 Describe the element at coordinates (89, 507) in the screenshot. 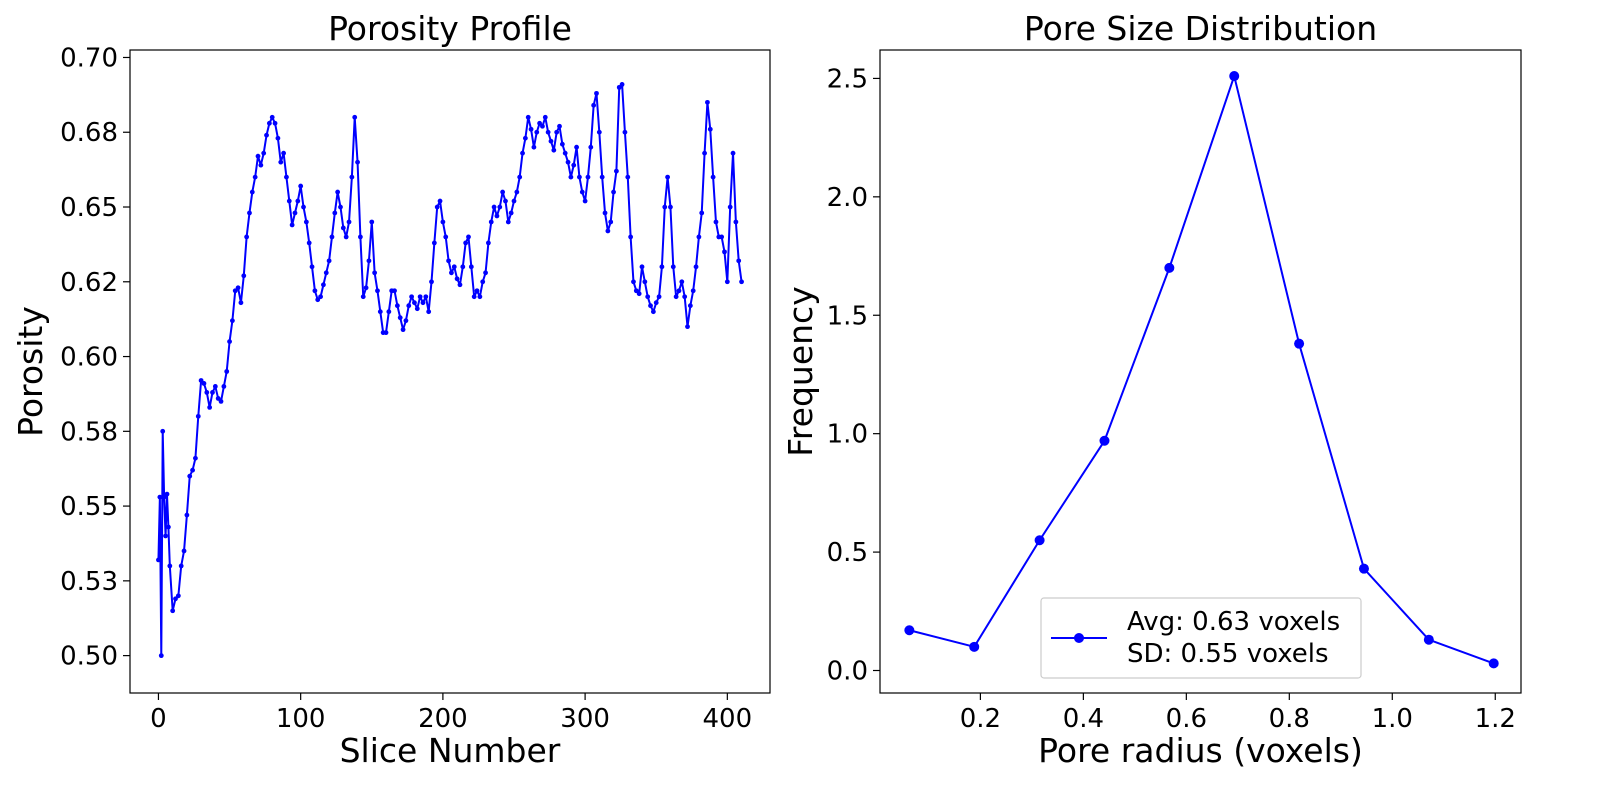

I see `y-tick-label: 0.55` at that location.